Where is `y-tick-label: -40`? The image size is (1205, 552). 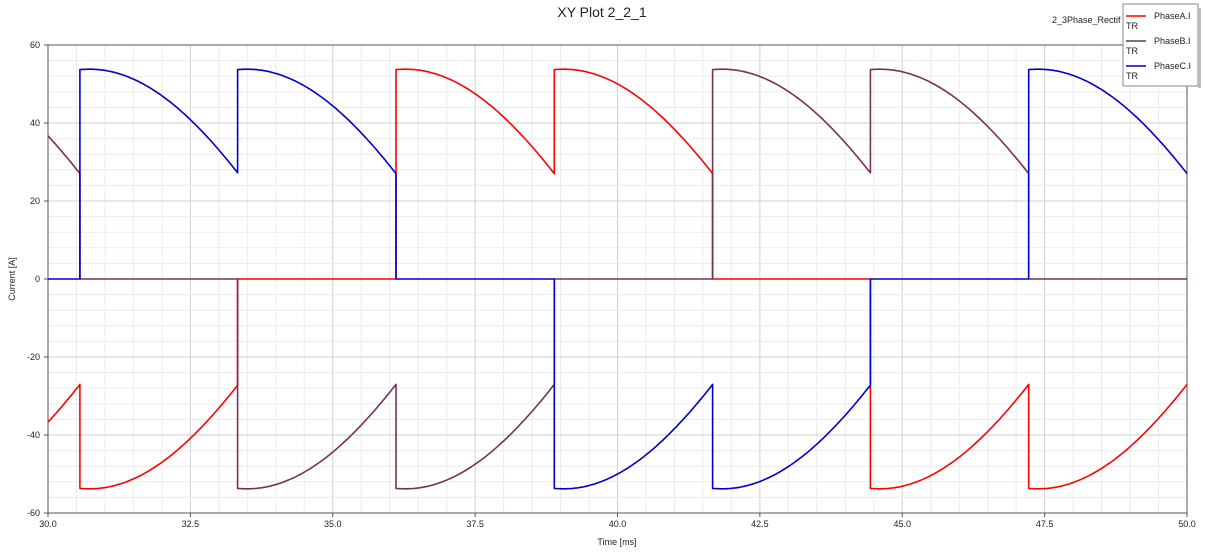 y-tick-label: -40 is located at coordinates (33, 435).